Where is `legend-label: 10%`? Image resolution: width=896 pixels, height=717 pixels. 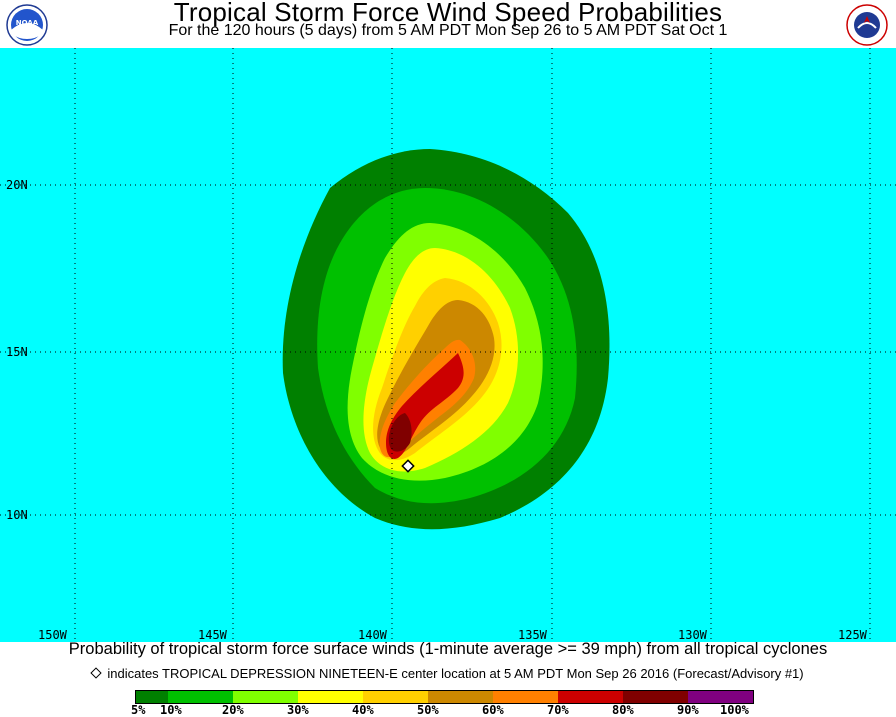 legend-label: 10% is located at coordinates (171, 710).